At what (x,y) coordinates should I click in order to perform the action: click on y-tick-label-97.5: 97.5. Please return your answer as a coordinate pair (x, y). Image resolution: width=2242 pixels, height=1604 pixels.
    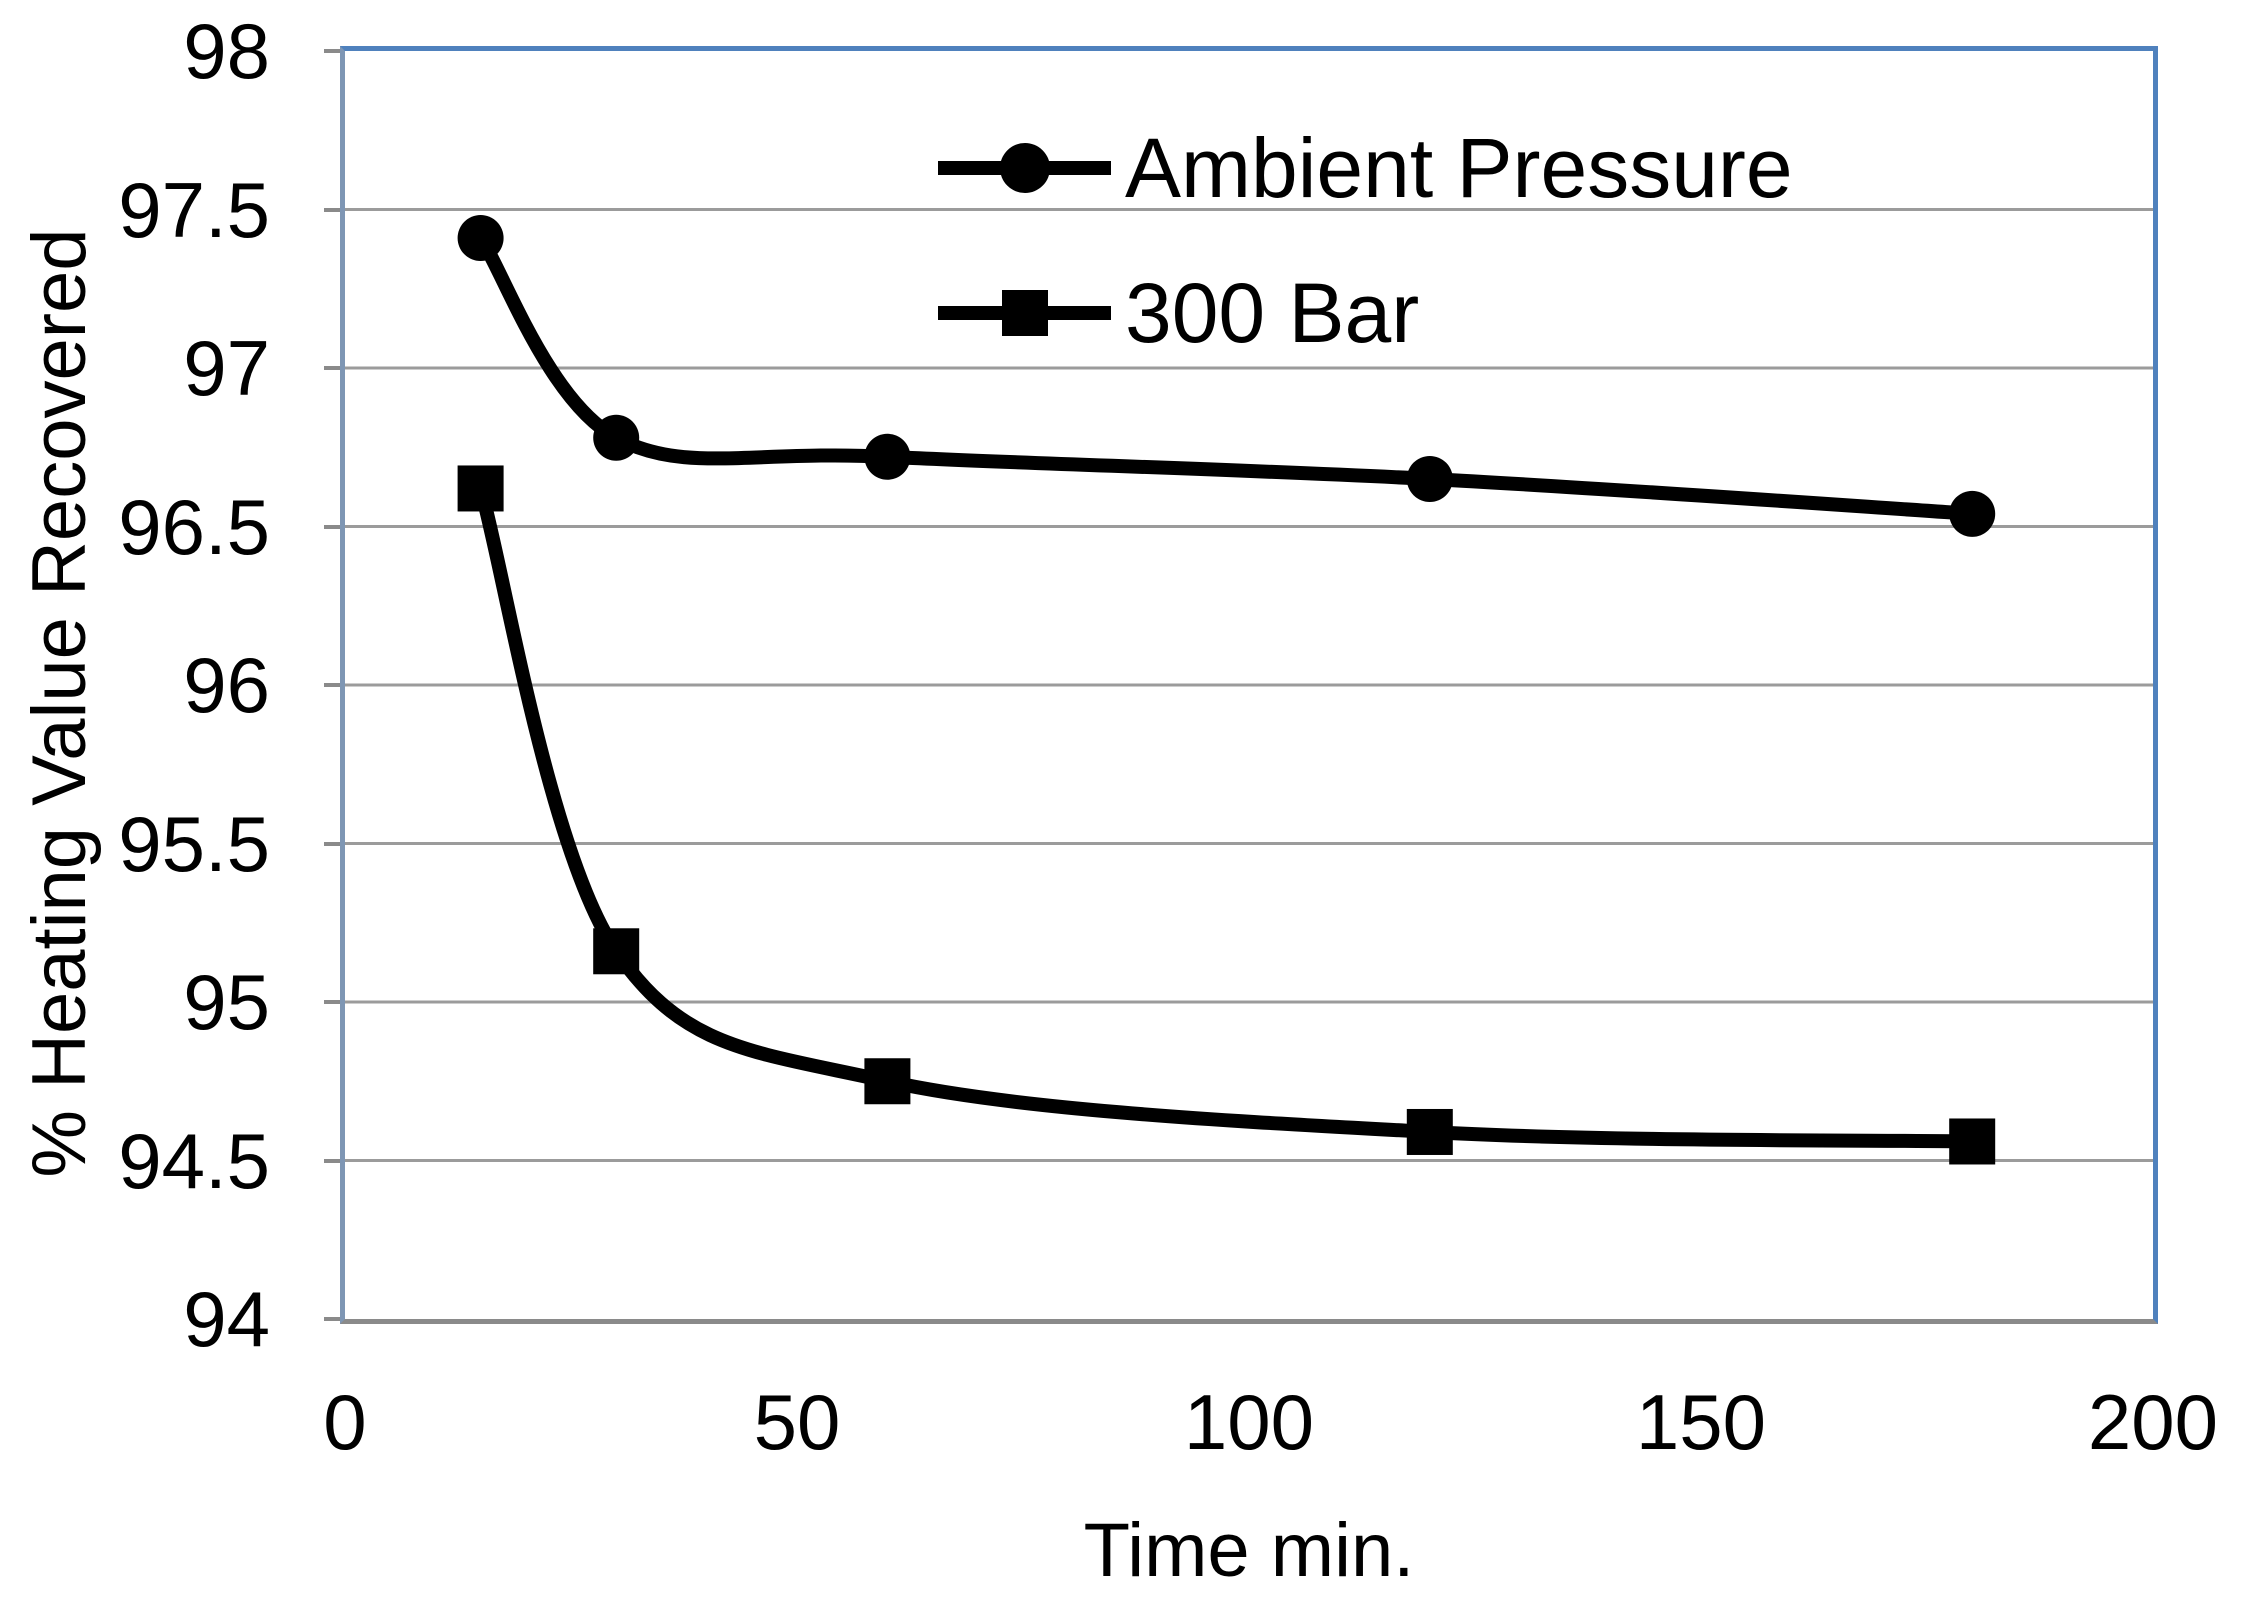
    Looking at the image, I should click on (194, 209).